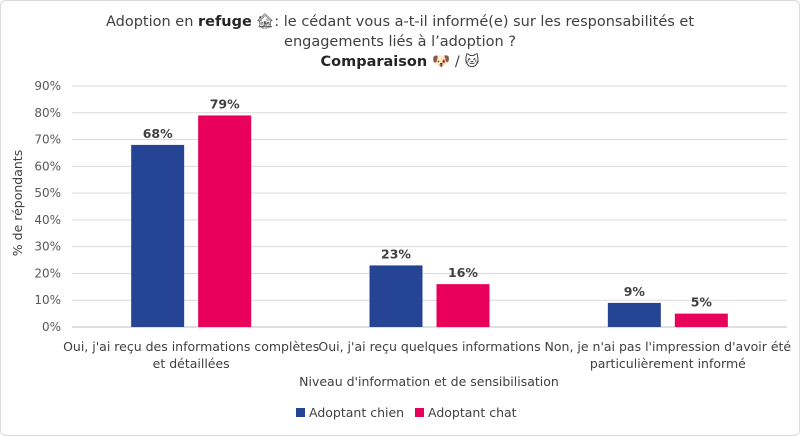 This screenshot has width=800, height=436. I want to click on y-axis-ticks: 0% 10% 20% 30% 40% 50% 60% 70% 80% 90%, so click(47, 206).